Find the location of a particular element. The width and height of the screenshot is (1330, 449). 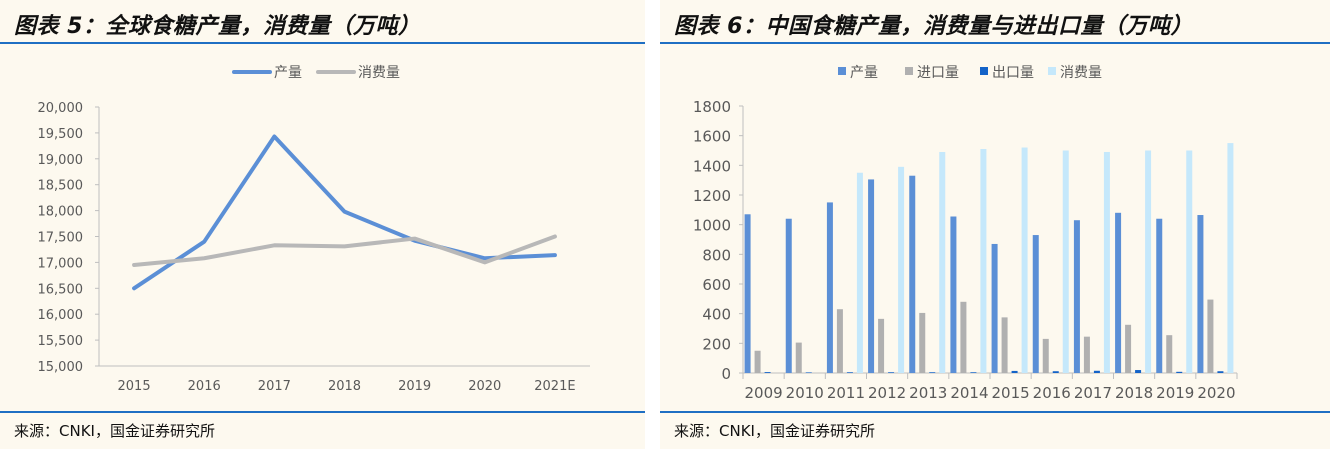

y-tick-label: 1800 is located at coordinates (712, 107).